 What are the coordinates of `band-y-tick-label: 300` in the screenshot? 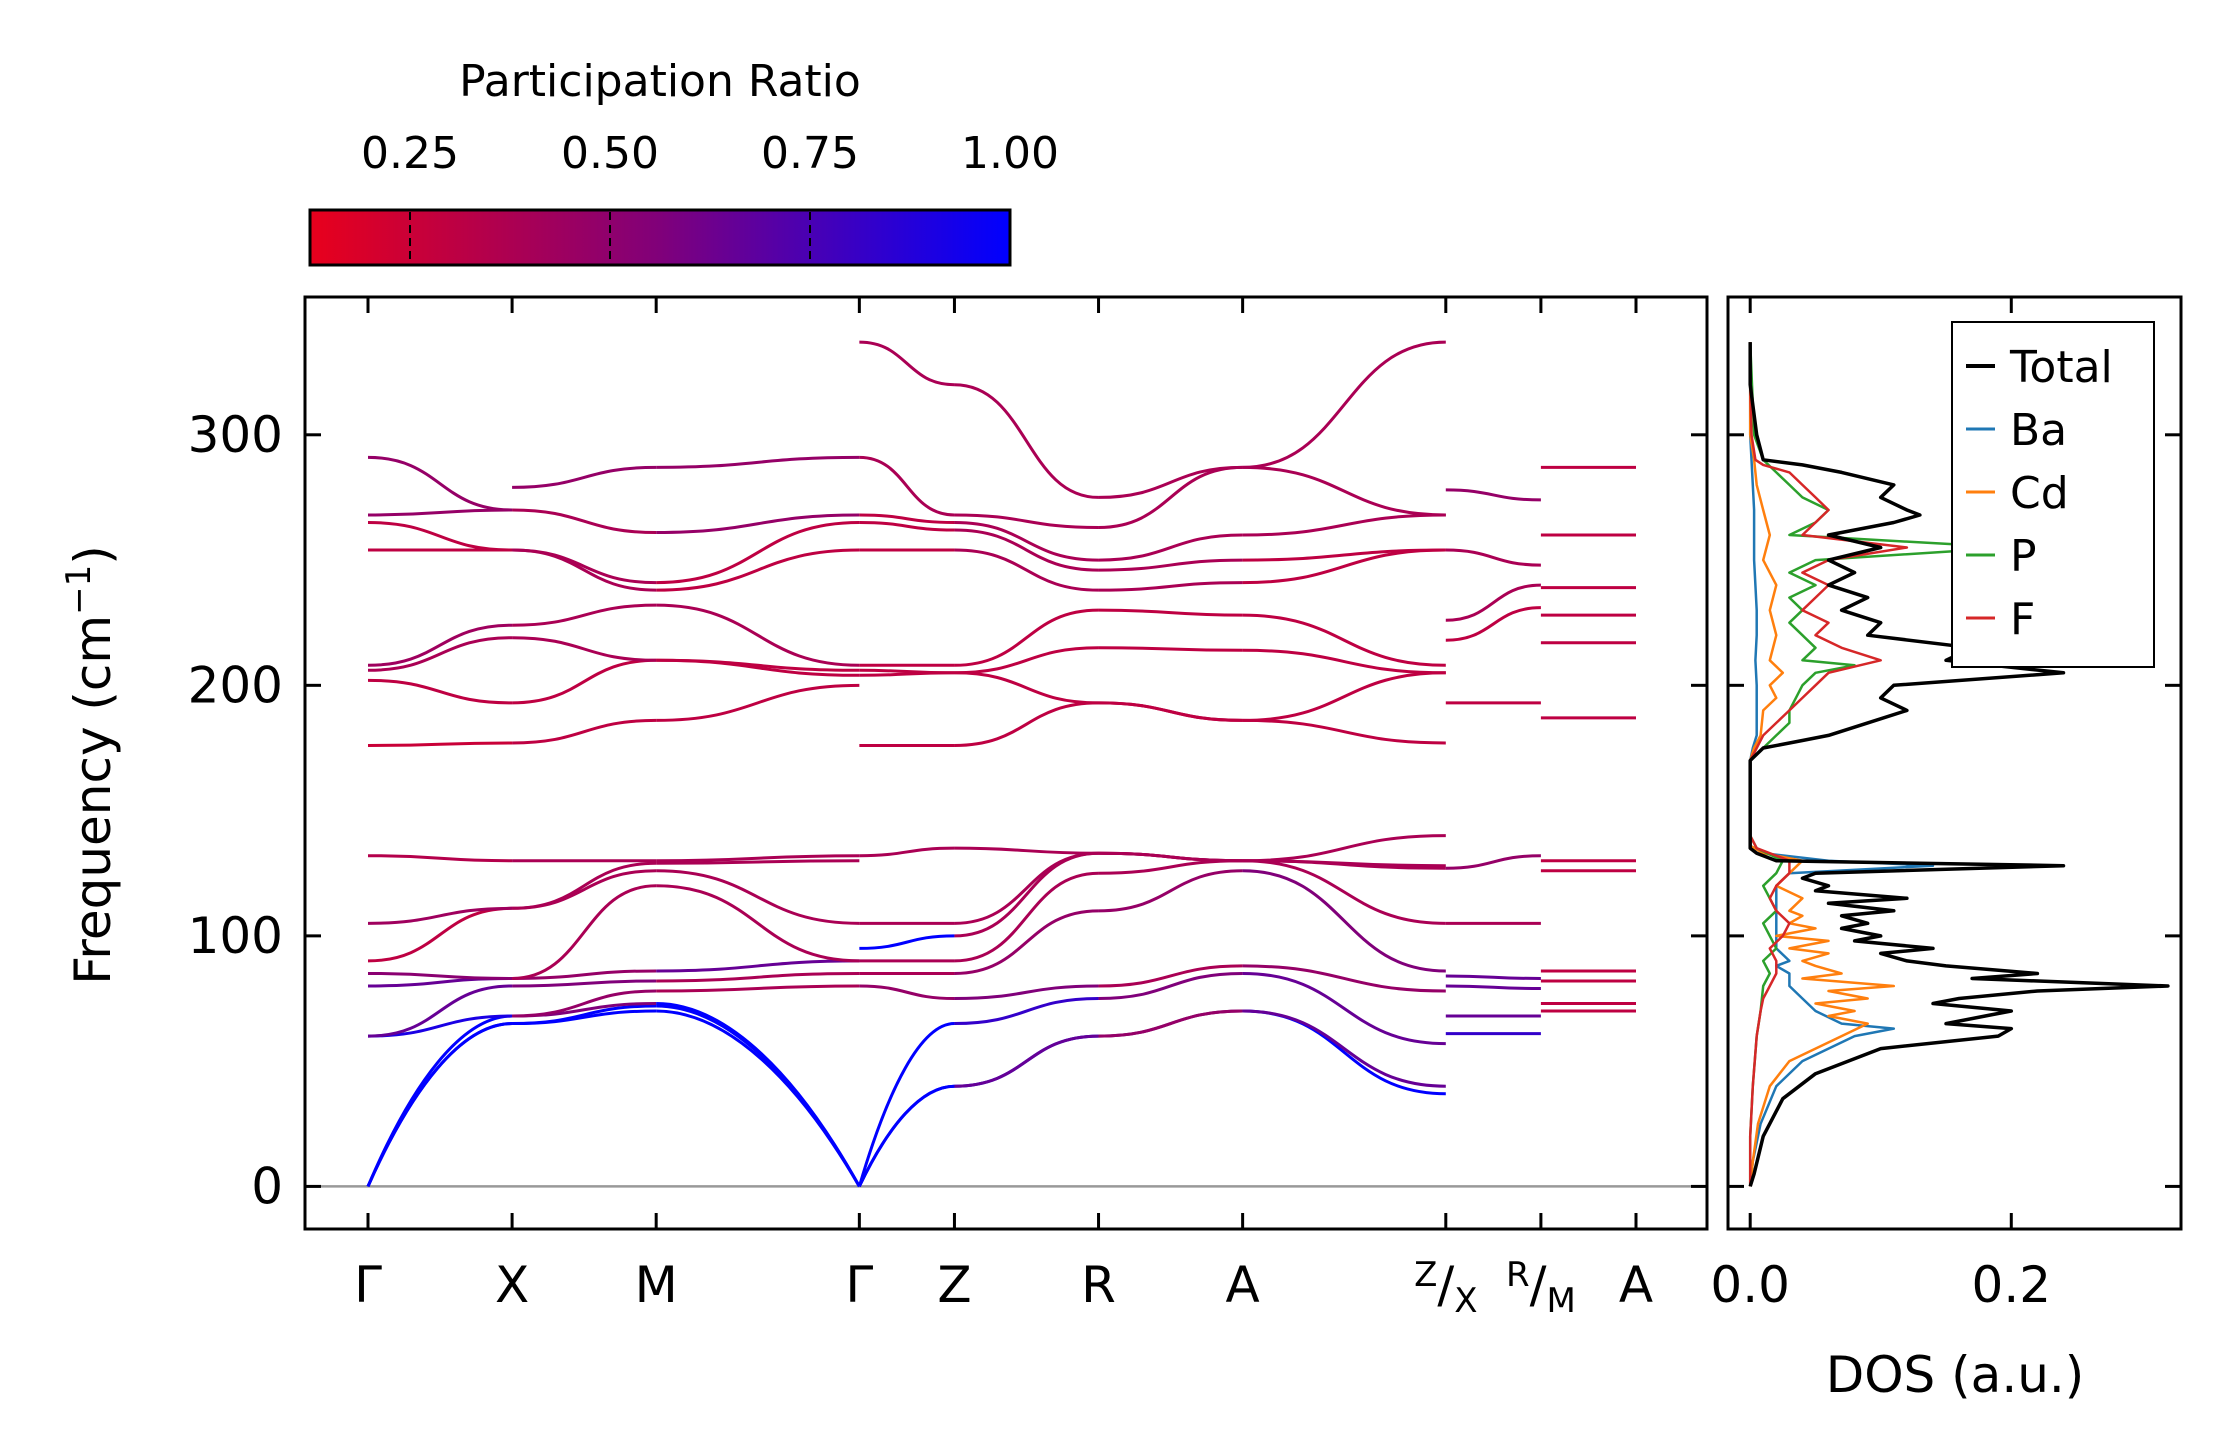 It's located at (235, 435).